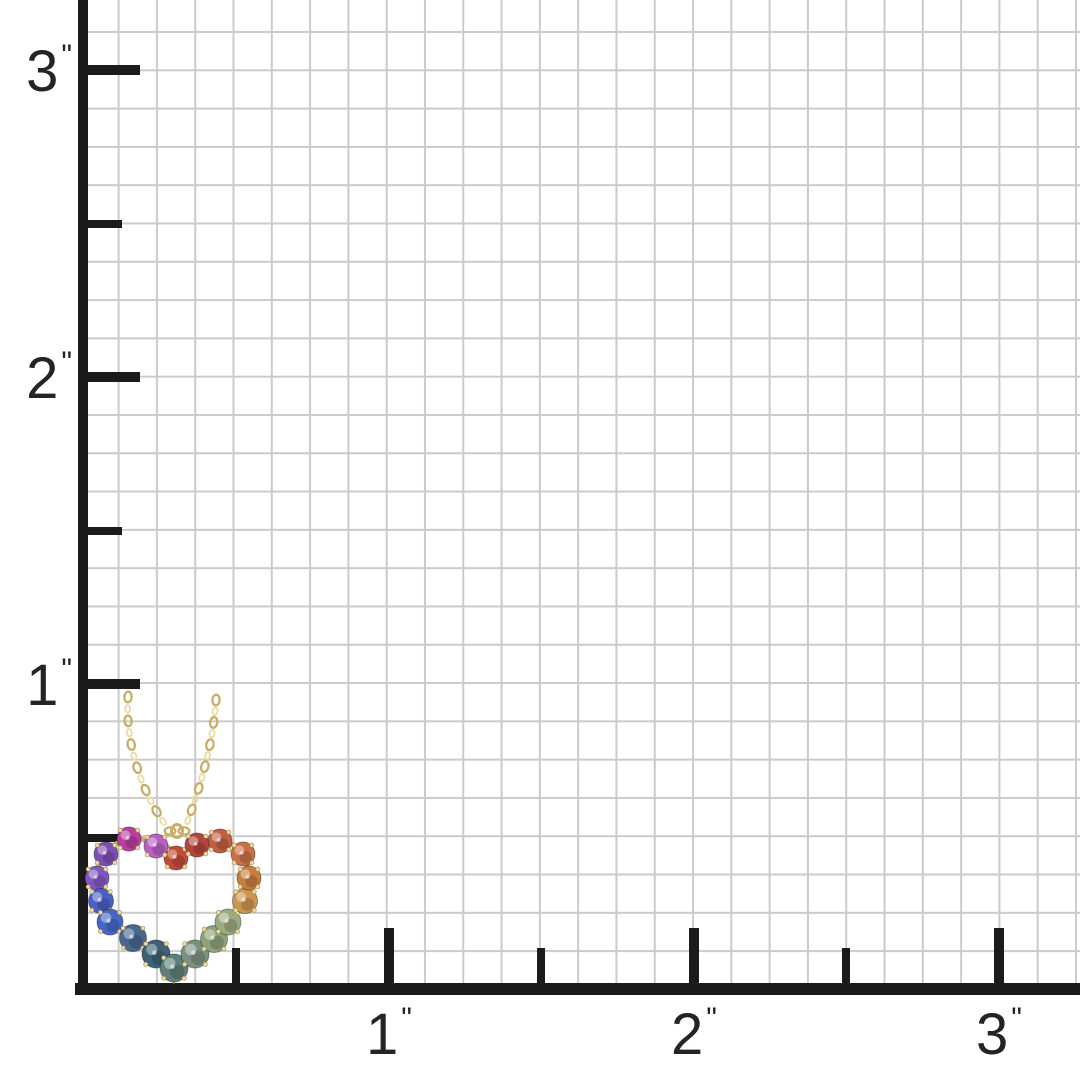  I want to click on gemstone-purple, so click(106, 854).